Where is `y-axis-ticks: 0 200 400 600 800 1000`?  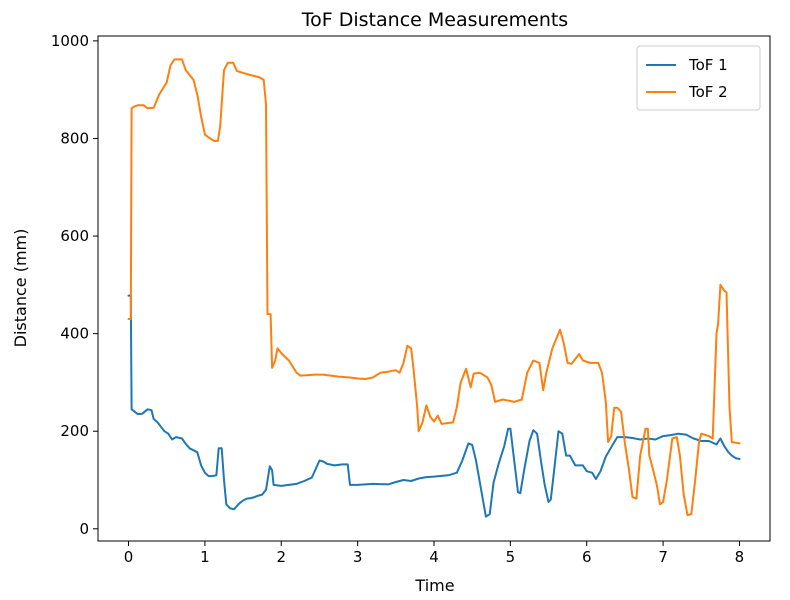 y-axis-ticks: 0 200 400 600 800 1000 is located at coordinates (74, 285).